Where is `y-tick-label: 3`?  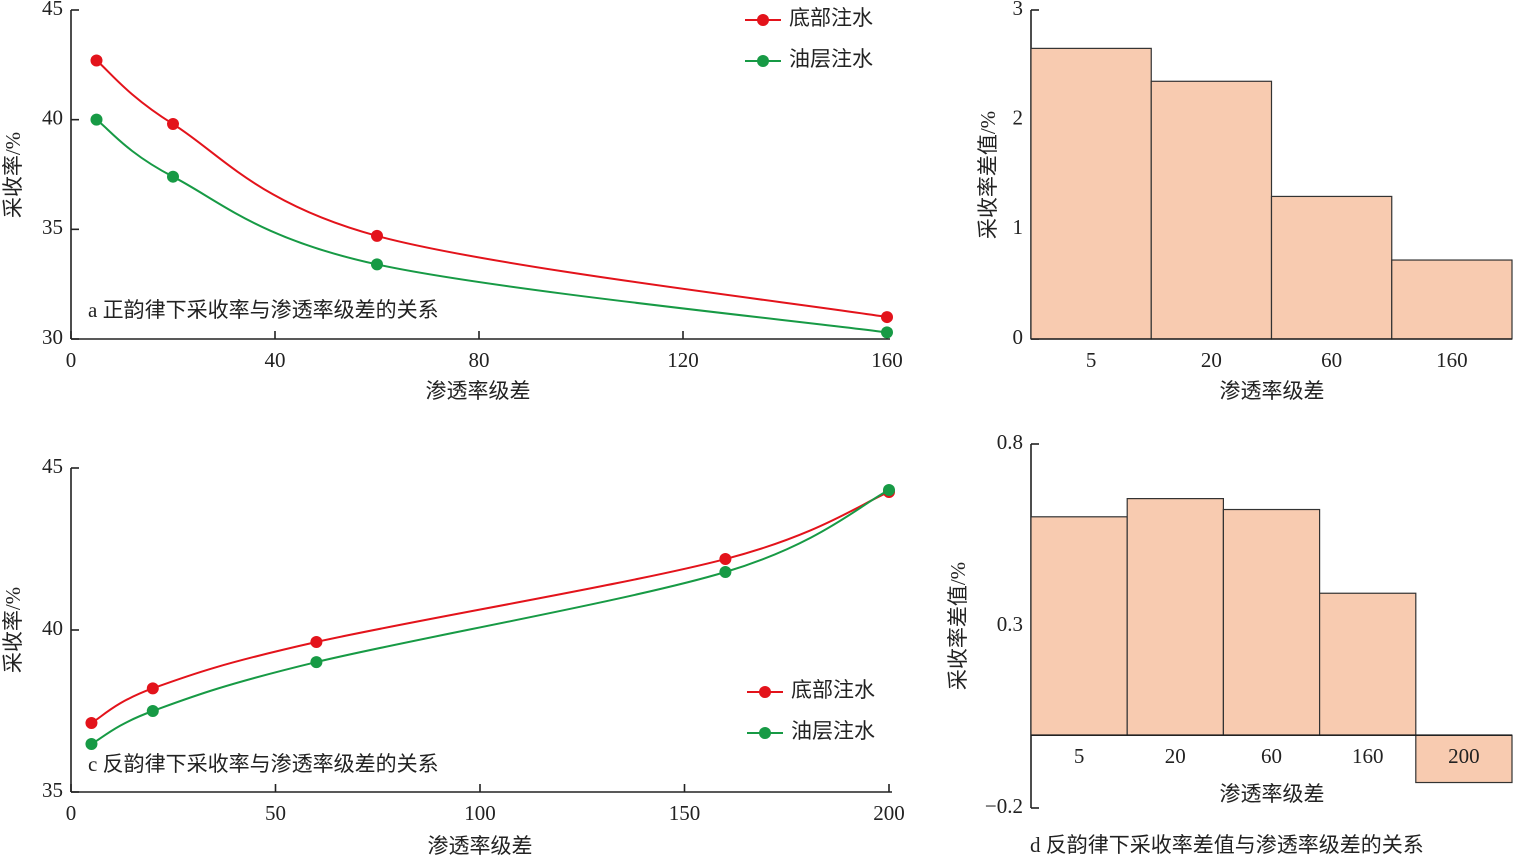
y-tick-label: 3 is located at coordinates (1018, 10).